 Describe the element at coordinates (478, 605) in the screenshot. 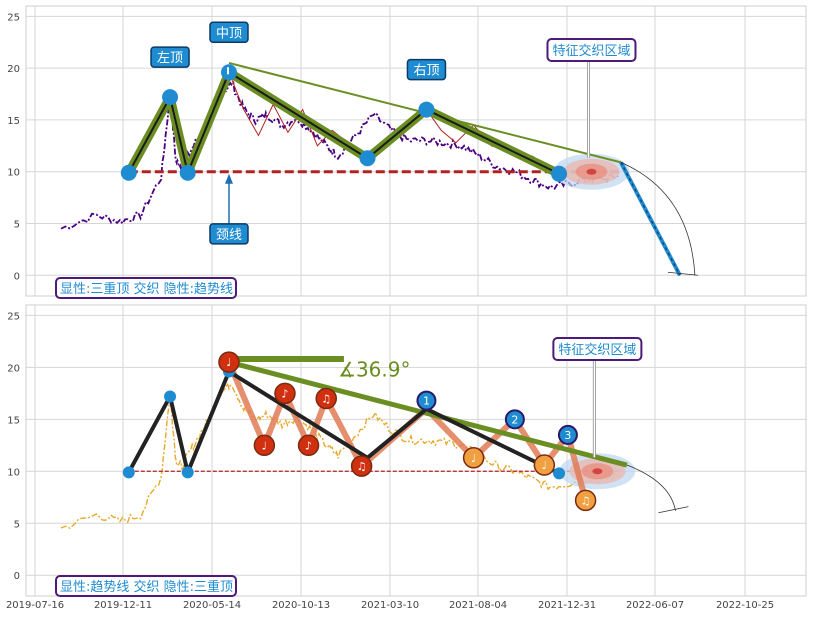

I see `x-tick-label: 2021-08-04` at that location.